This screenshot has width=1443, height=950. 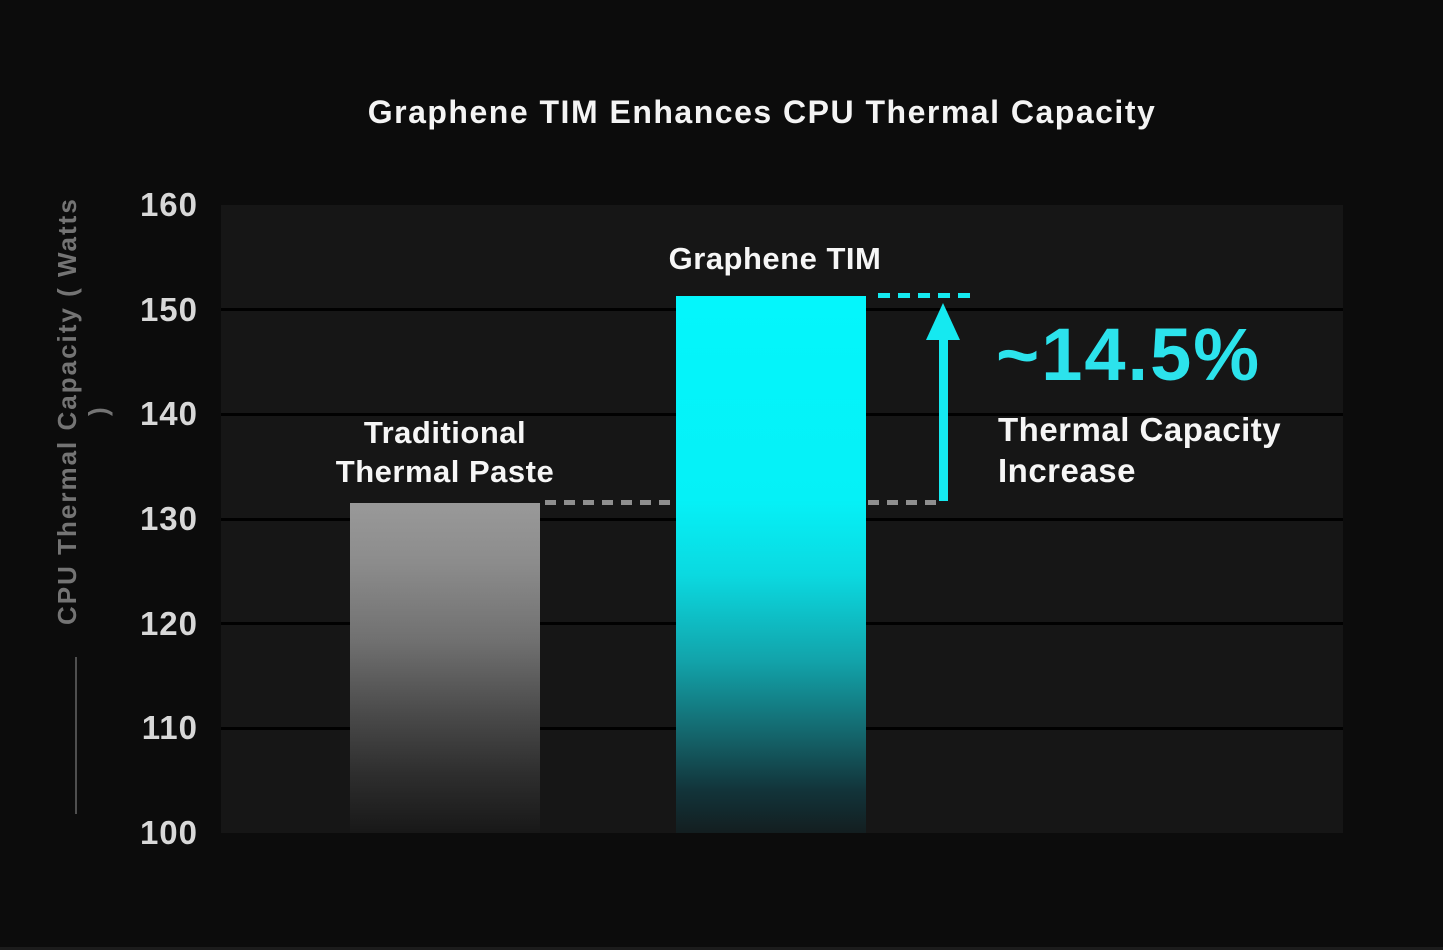 What do you see at coordinates (445, 668) in the screenshot?
I see `bar-traditional-thermal-paste` at bounding box center [445, 668].